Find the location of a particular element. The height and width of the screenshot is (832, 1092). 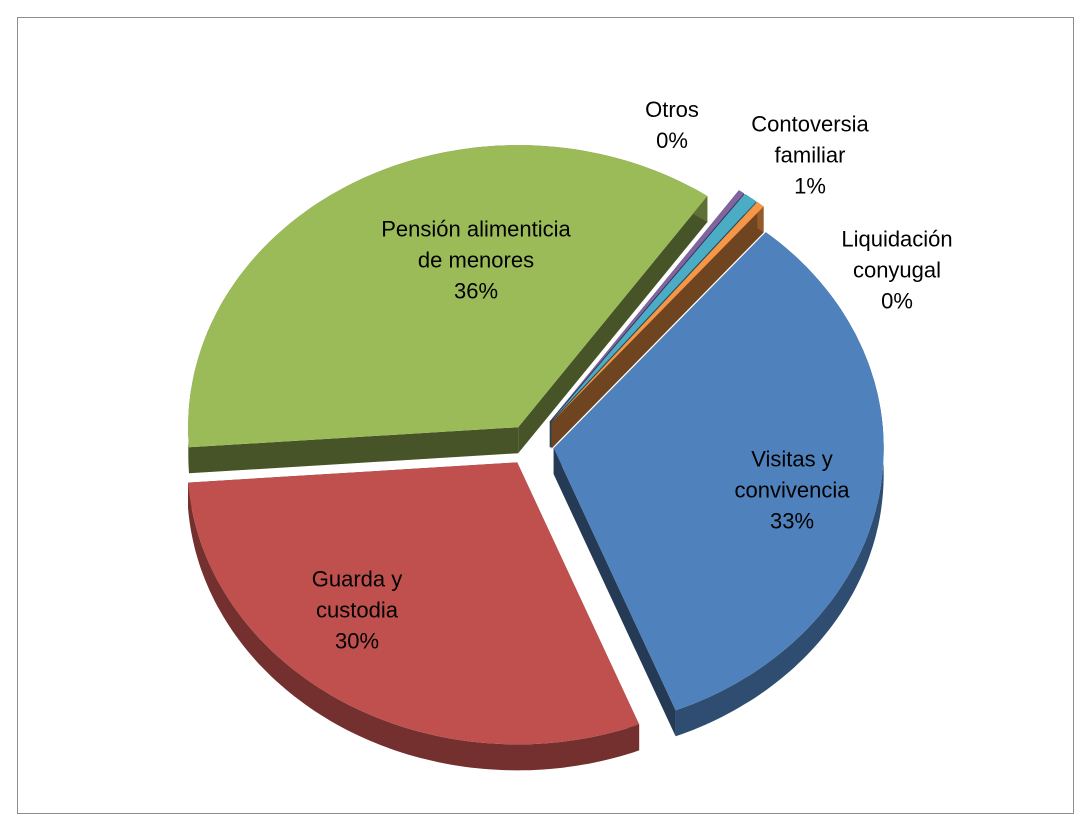

category-name: Otros is located at coordinates (672, 109).